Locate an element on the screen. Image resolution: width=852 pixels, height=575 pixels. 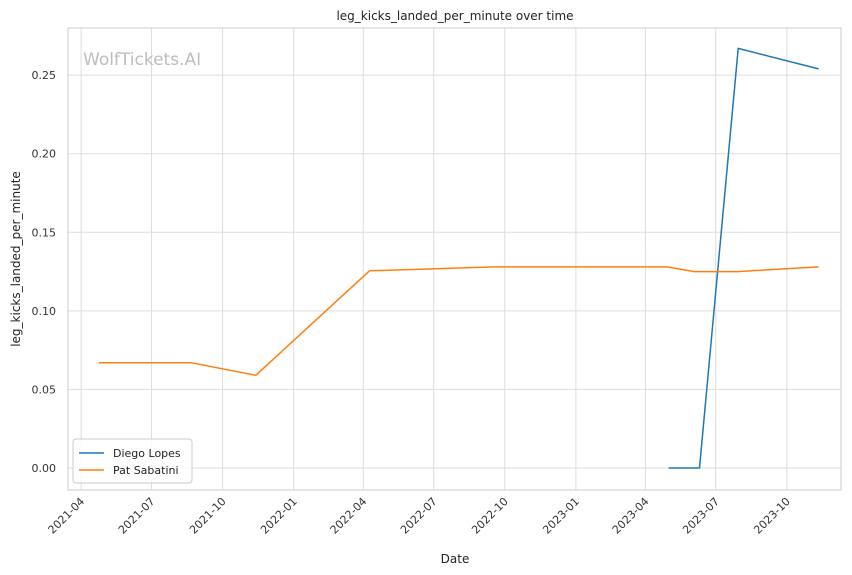
legend-box is located at coordinates (132, 461).